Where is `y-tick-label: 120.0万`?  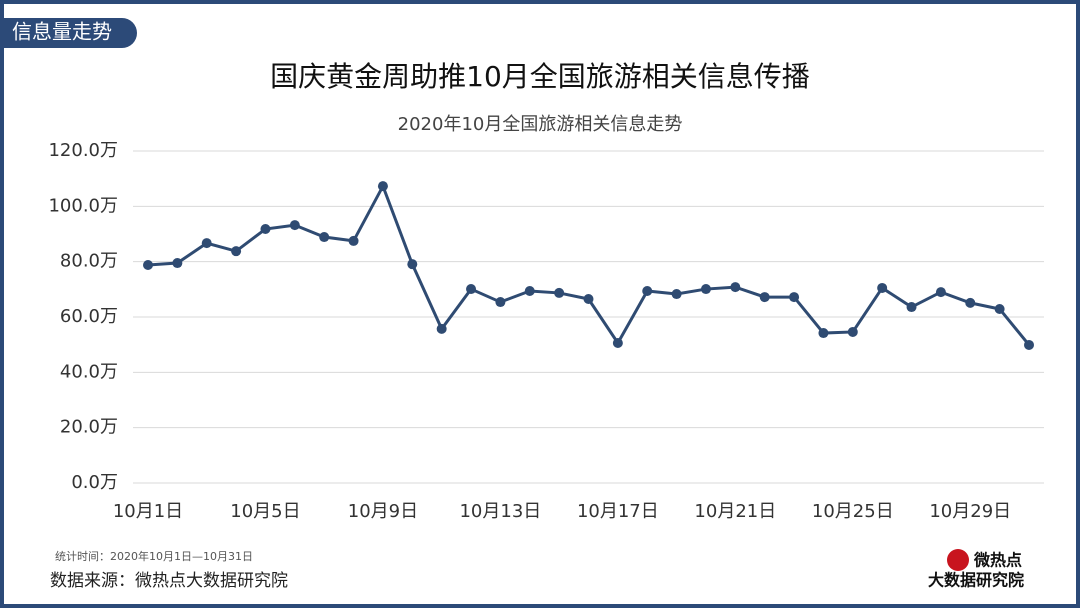 y-tick-label: 120.0万 is located at coordinates (83, 150).